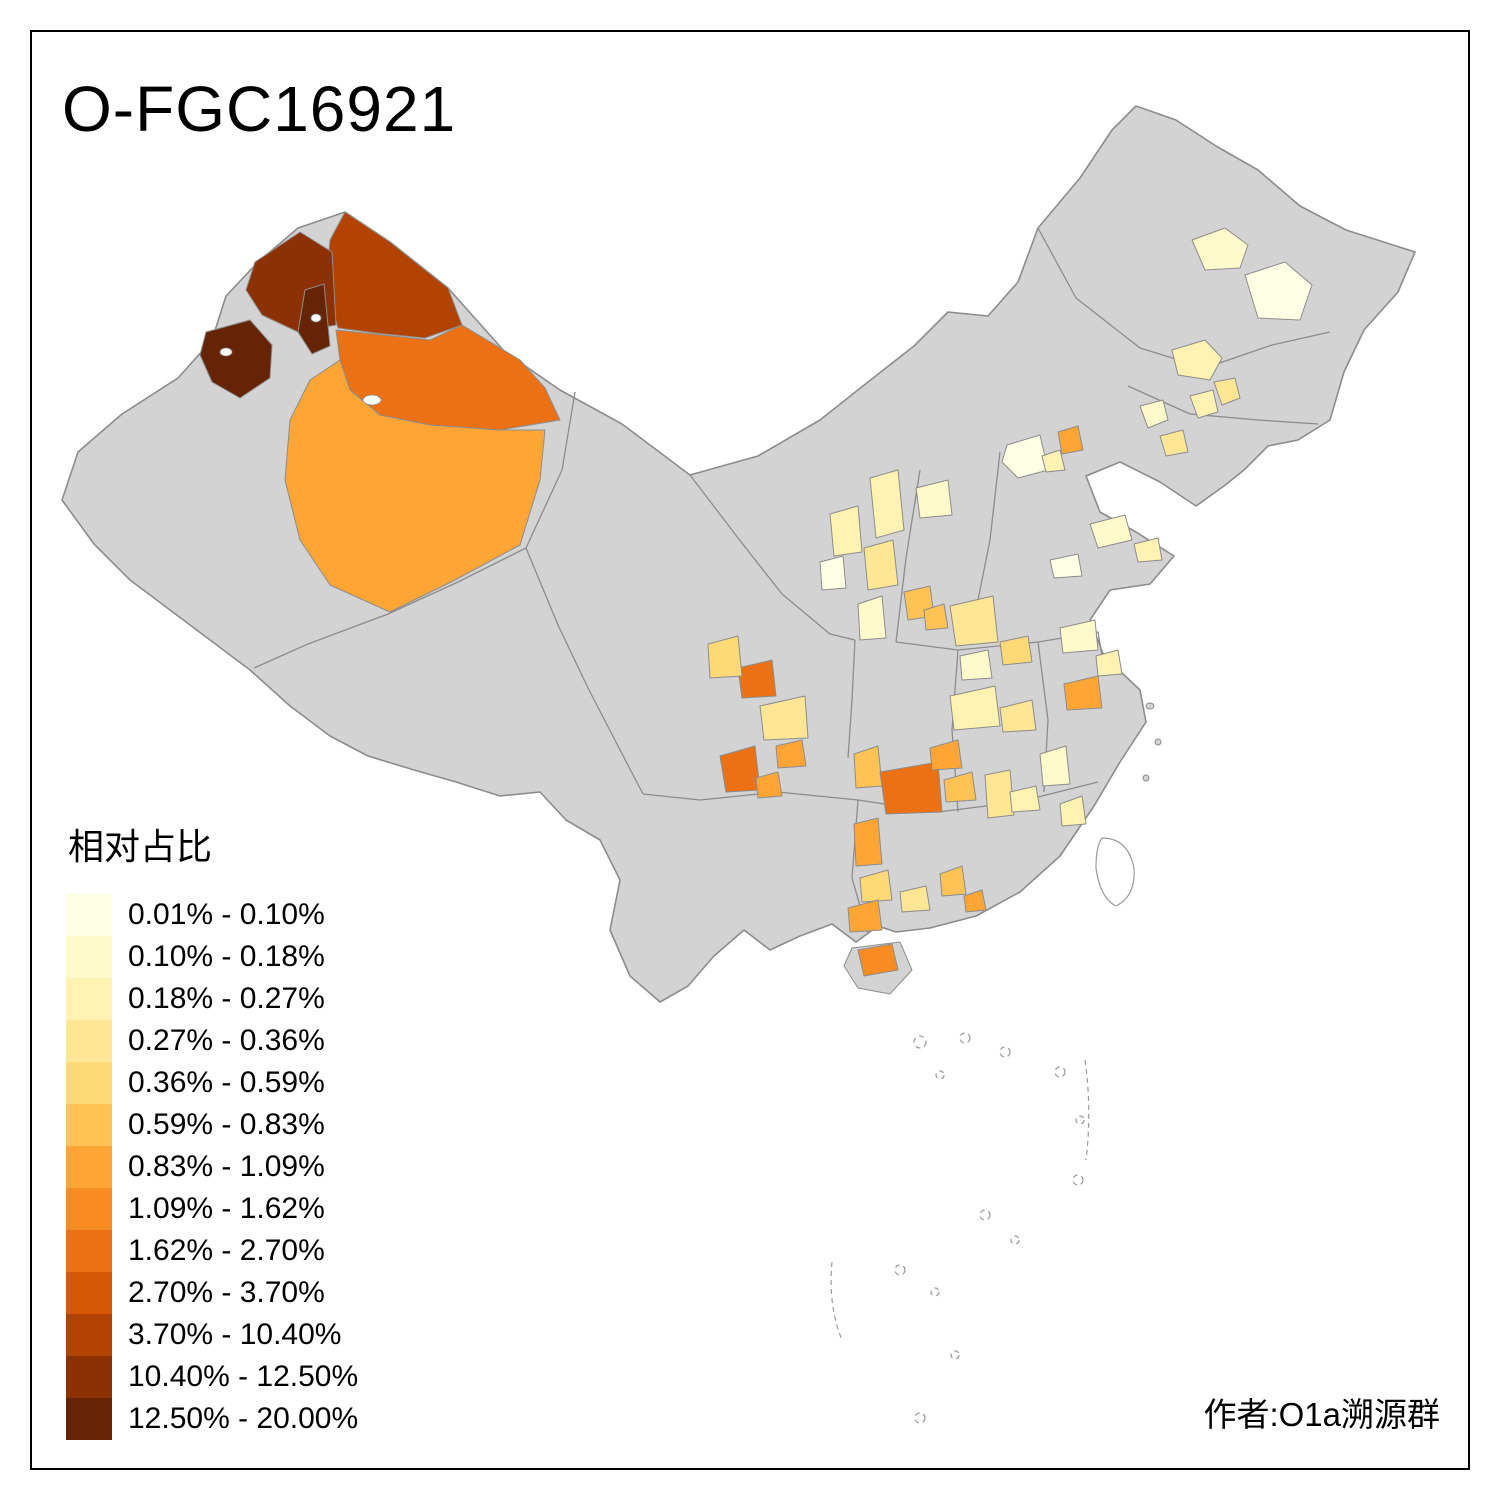 The height and width of the screenshot is (1500, 1500). What do you see at coordinates (996, 1063) in the screenshot?
I see `islands` at bounding box center [996, 1063].